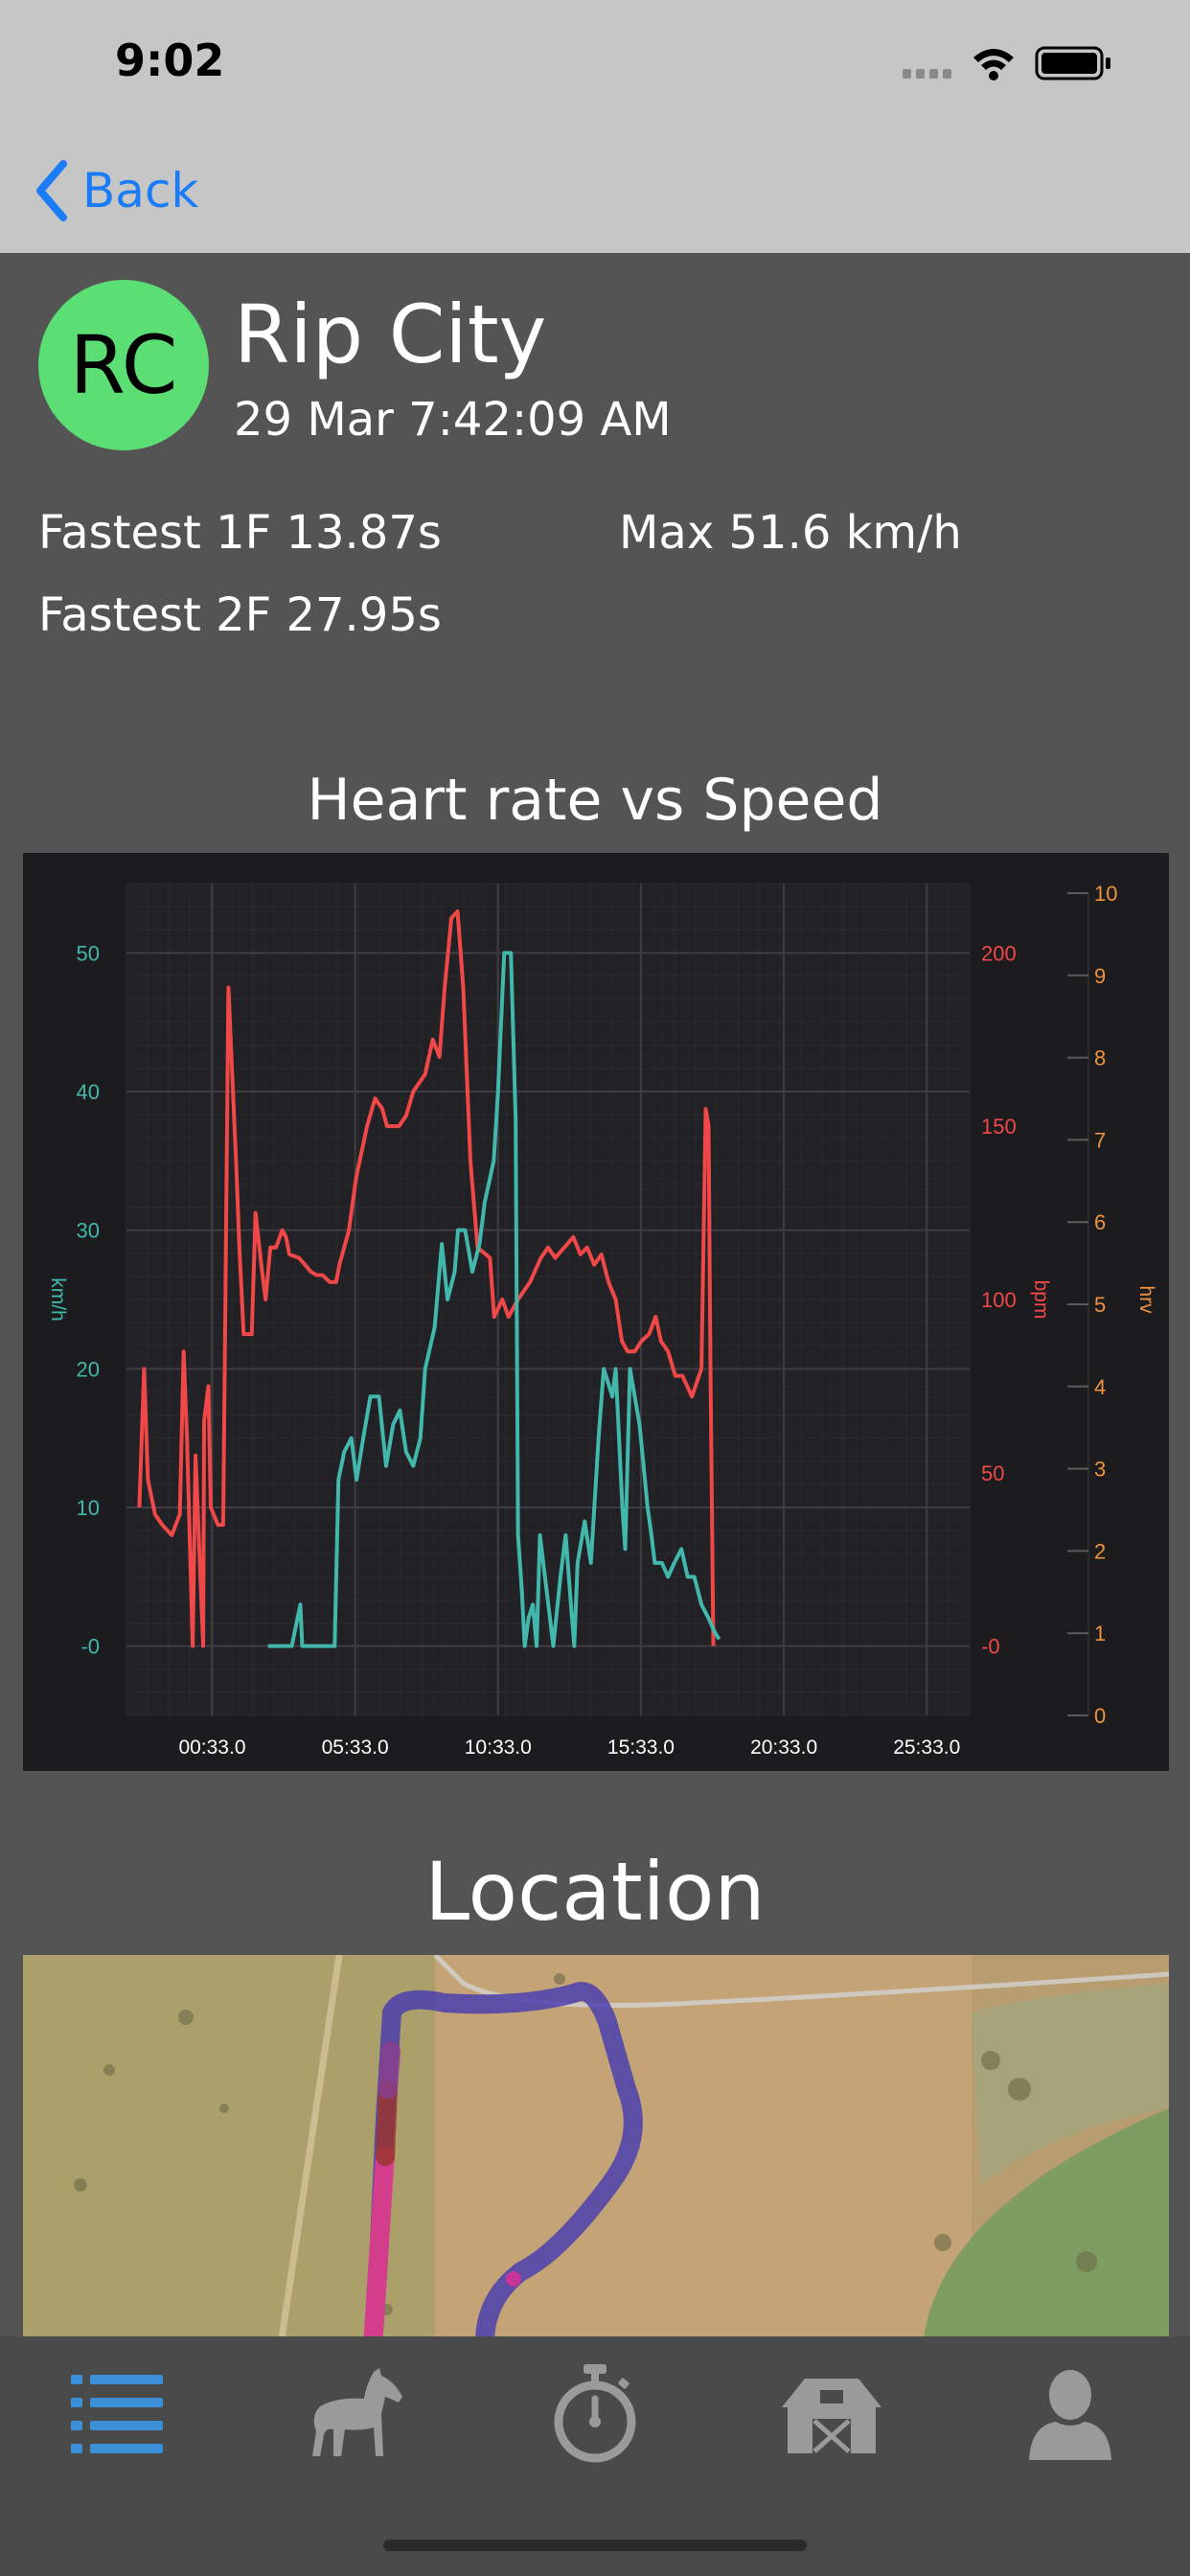  I want to click on y-axis-label-bpm: bpm, so click(1041, 1300).